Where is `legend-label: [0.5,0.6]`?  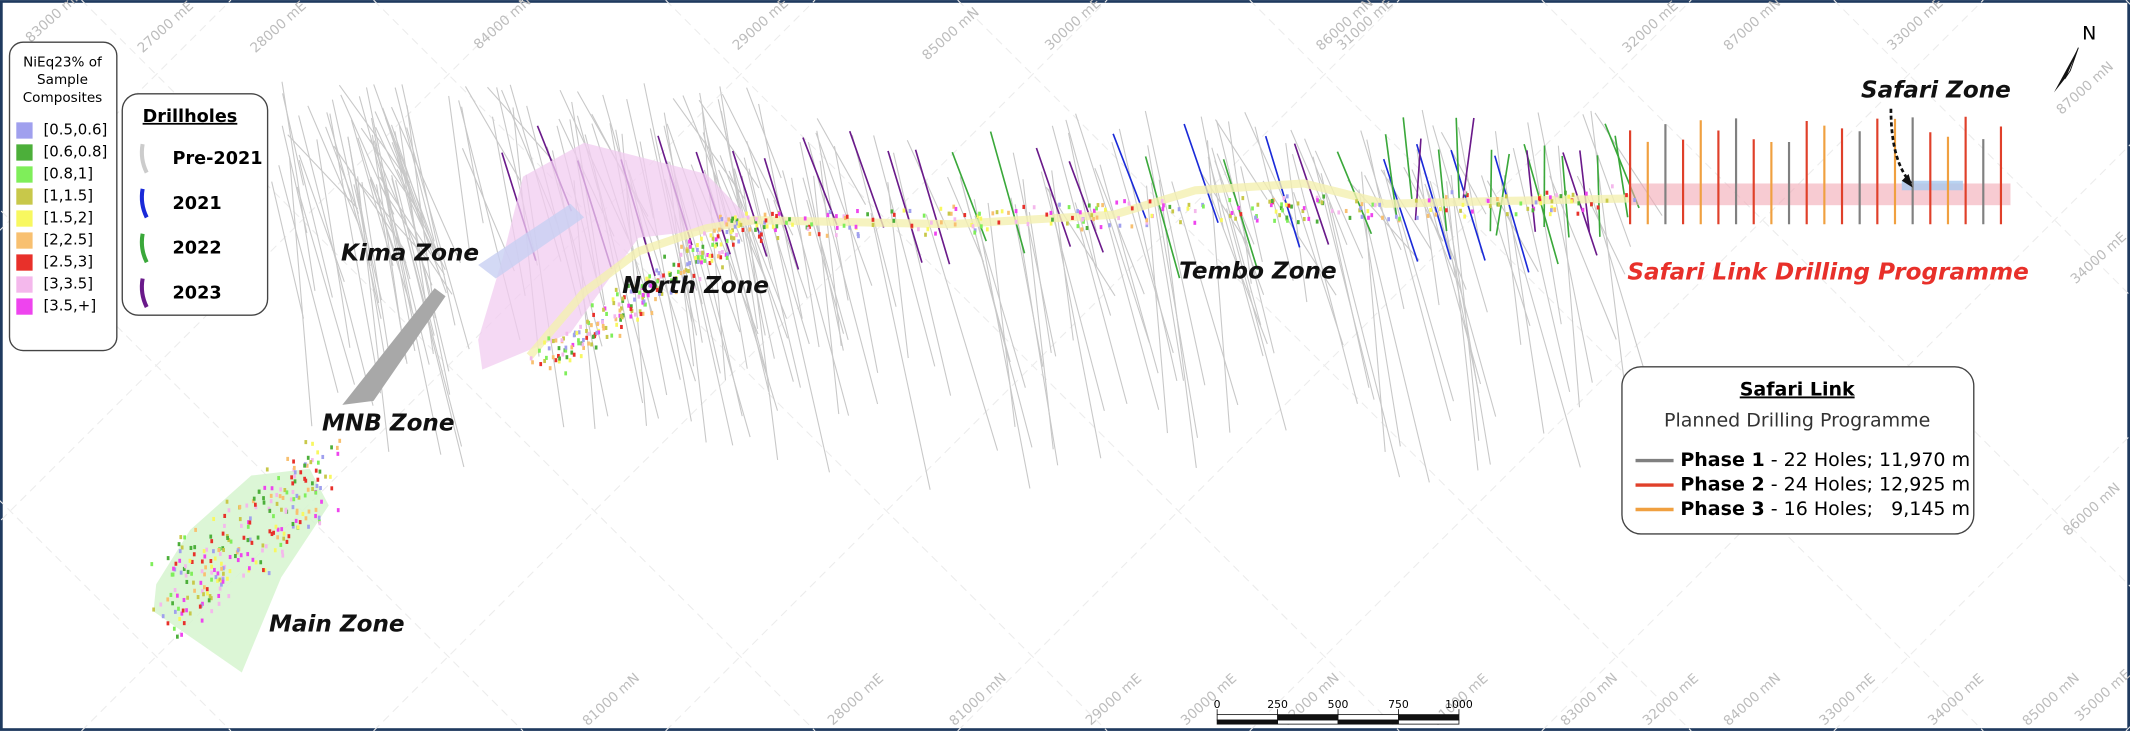 legend-label: [0.5,0.6] is located at coordinates (75, 129).